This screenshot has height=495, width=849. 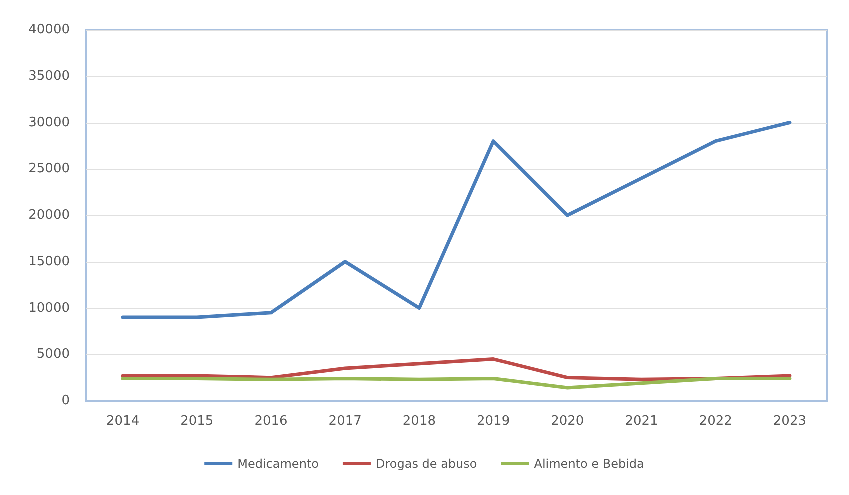 I want to click on y-tick-label: 30000, so click(x=49, y=122).